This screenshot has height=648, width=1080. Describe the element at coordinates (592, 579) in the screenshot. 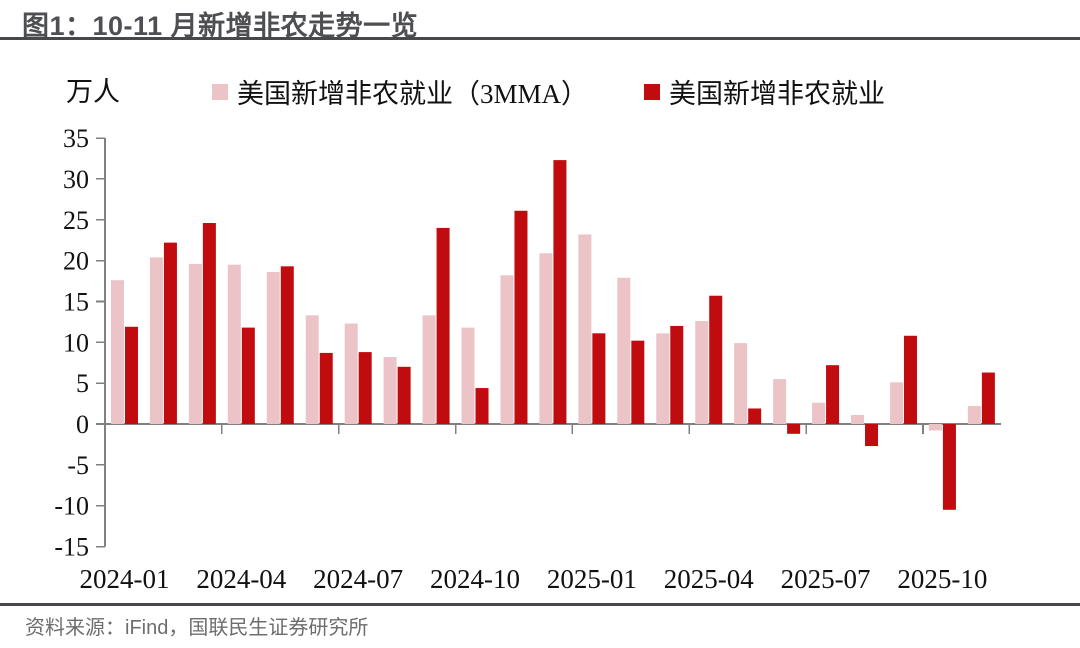

I see `x-tick-label: 2025-01` at that location.